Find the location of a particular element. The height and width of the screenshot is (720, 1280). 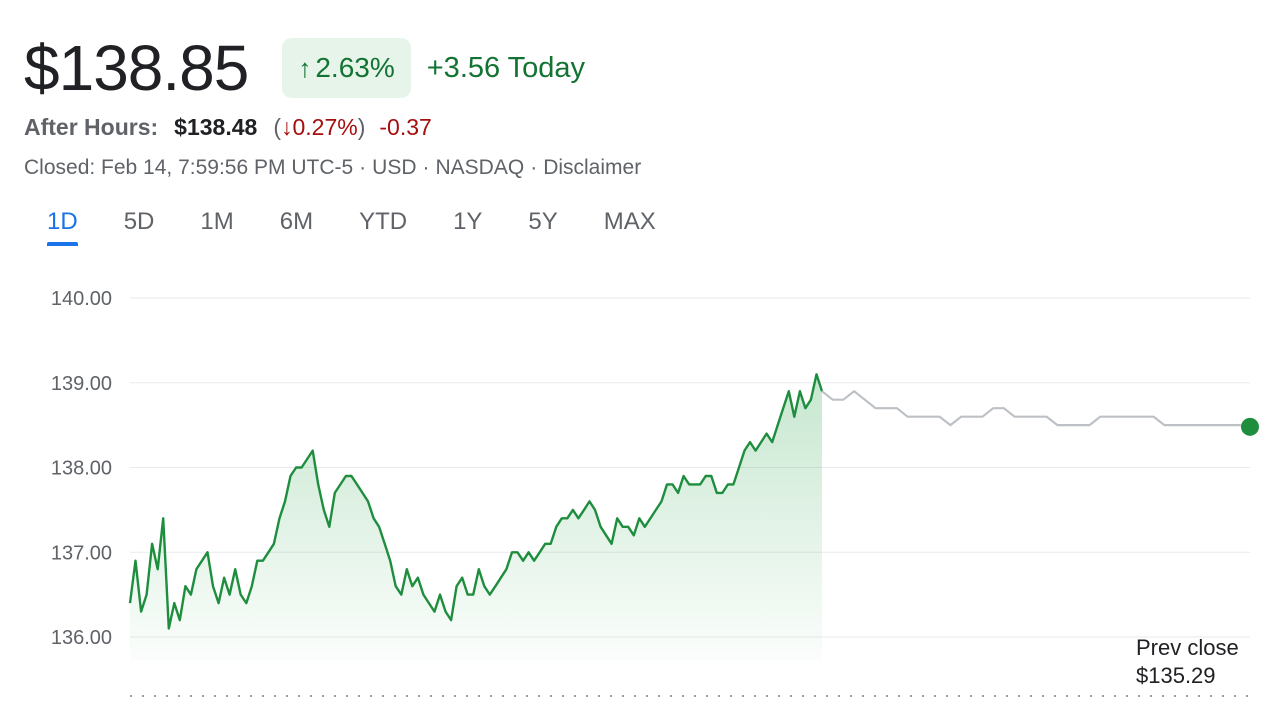

tab-5d: 5D is located at coordinates (139, 221).